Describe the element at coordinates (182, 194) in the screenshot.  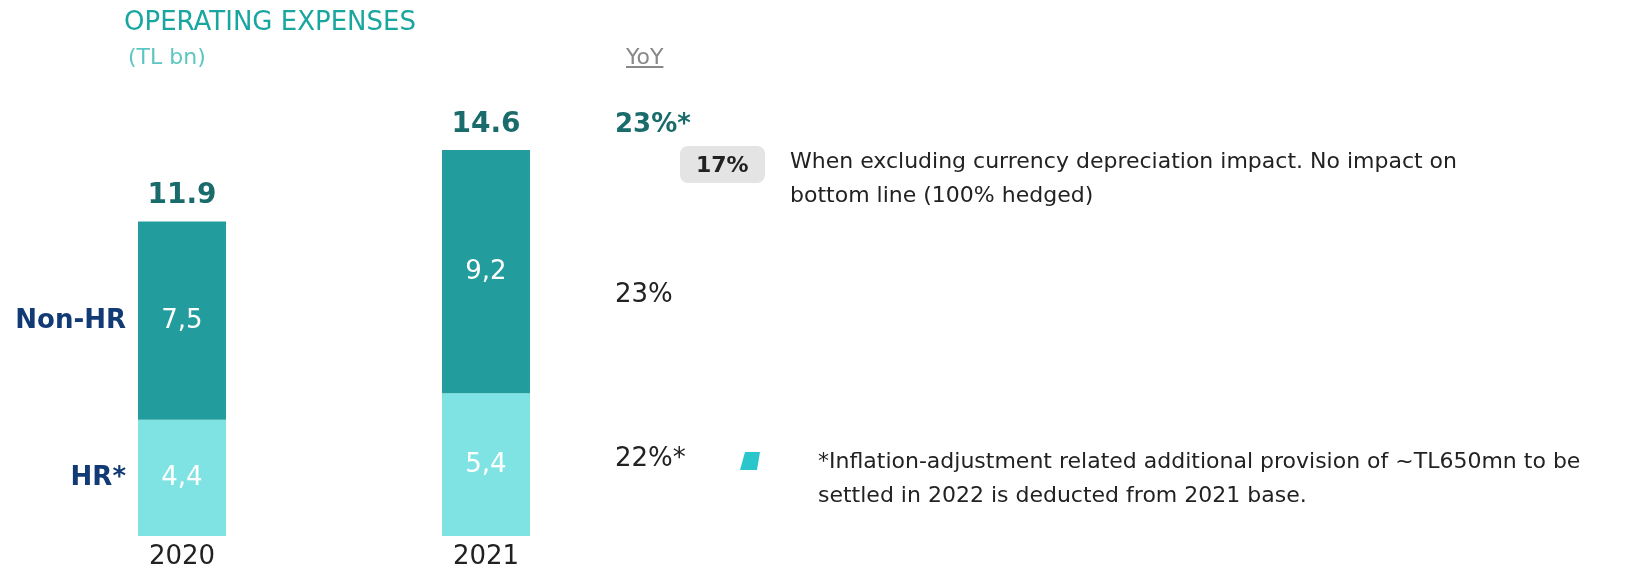
I see `total-label: 11.9` at that location.